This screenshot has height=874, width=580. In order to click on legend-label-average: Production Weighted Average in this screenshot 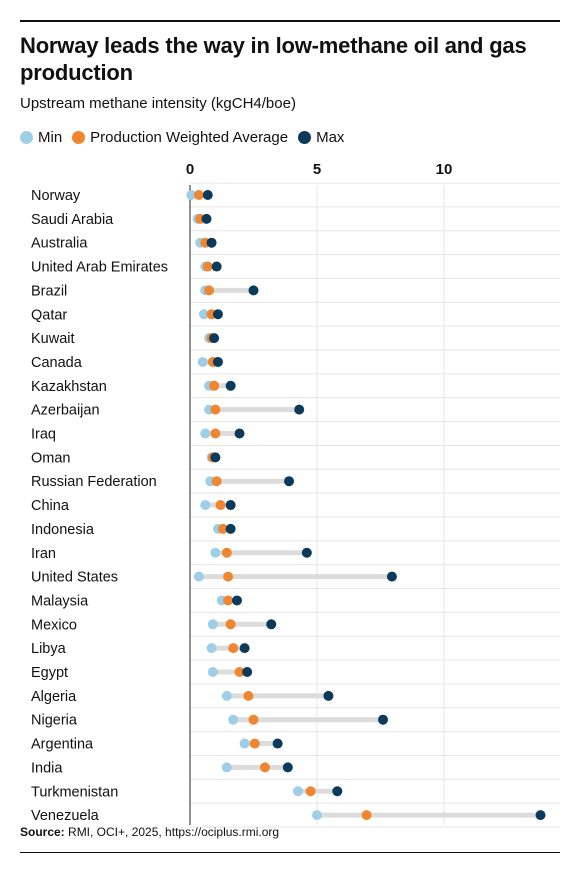, I will do `click(189, 137)`.